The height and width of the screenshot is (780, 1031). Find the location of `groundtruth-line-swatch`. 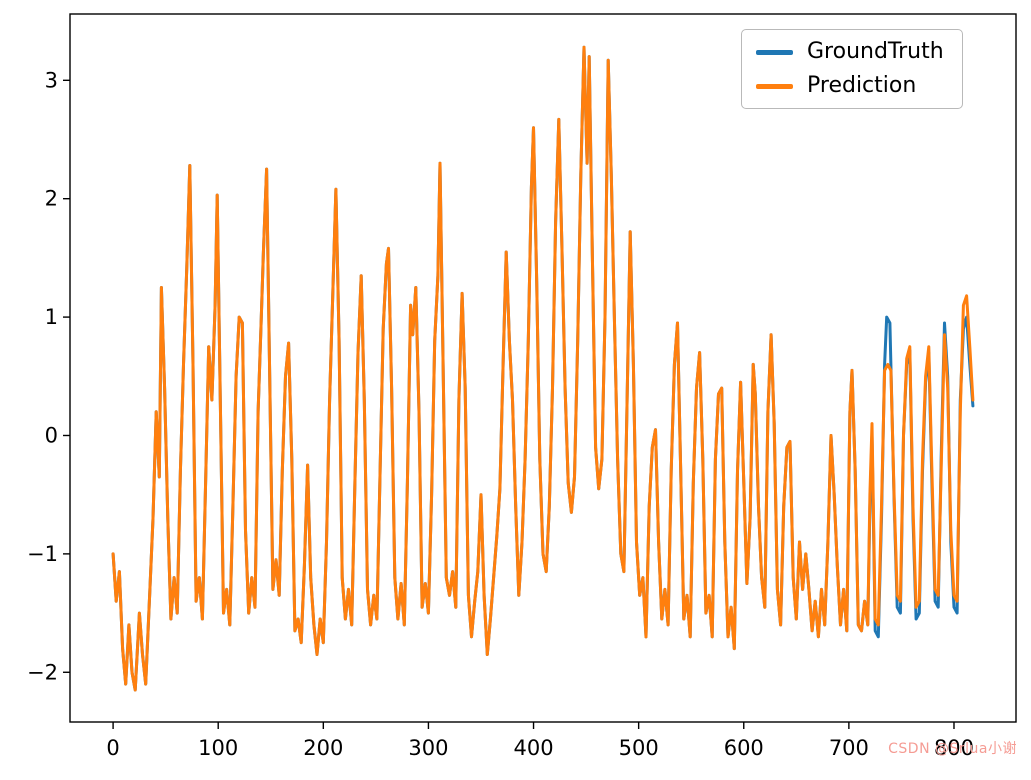

groundtruth-line-swatch is located at coordinates (774, 52).